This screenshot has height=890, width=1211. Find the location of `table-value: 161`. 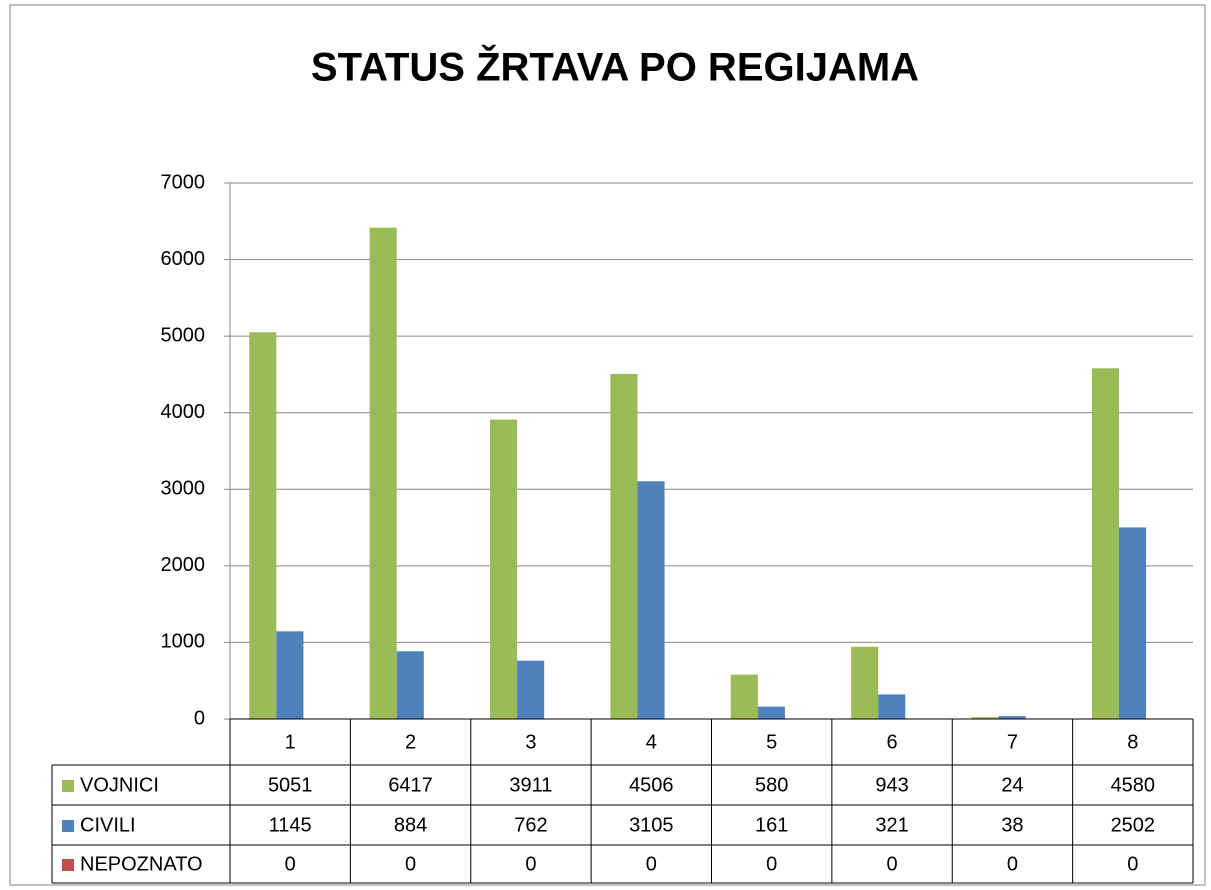

table-value: 161 is located at coordinates (771, 825).